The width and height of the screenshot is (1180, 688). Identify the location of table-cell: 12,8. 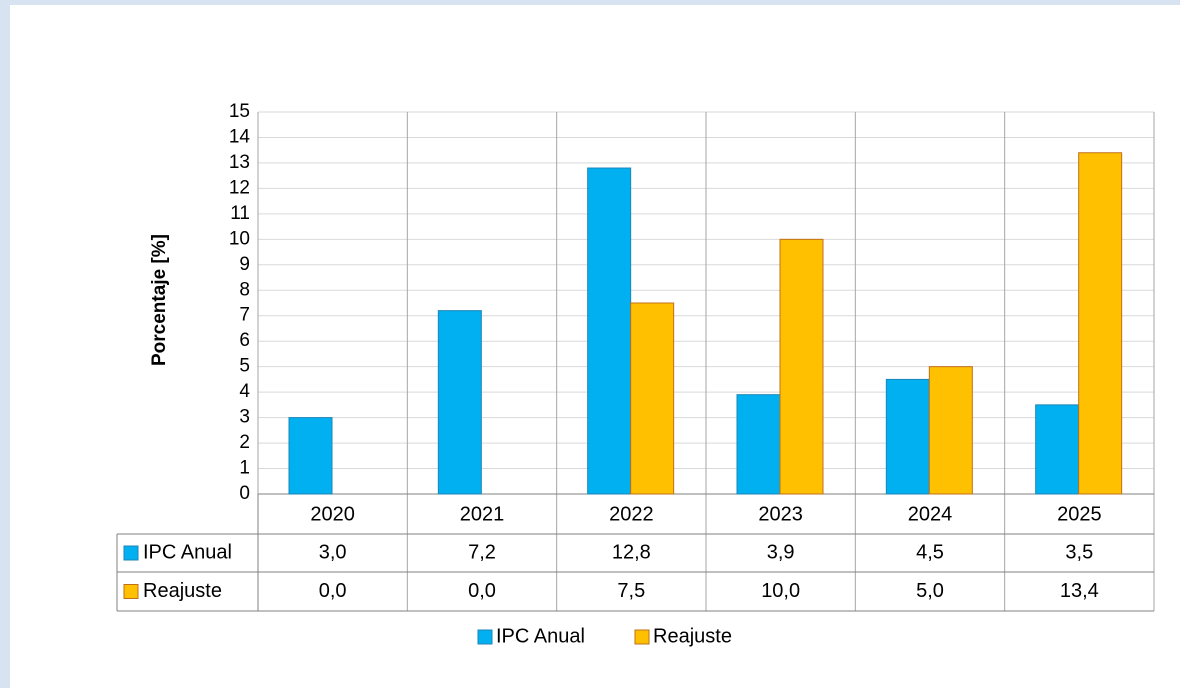
(631, 552).